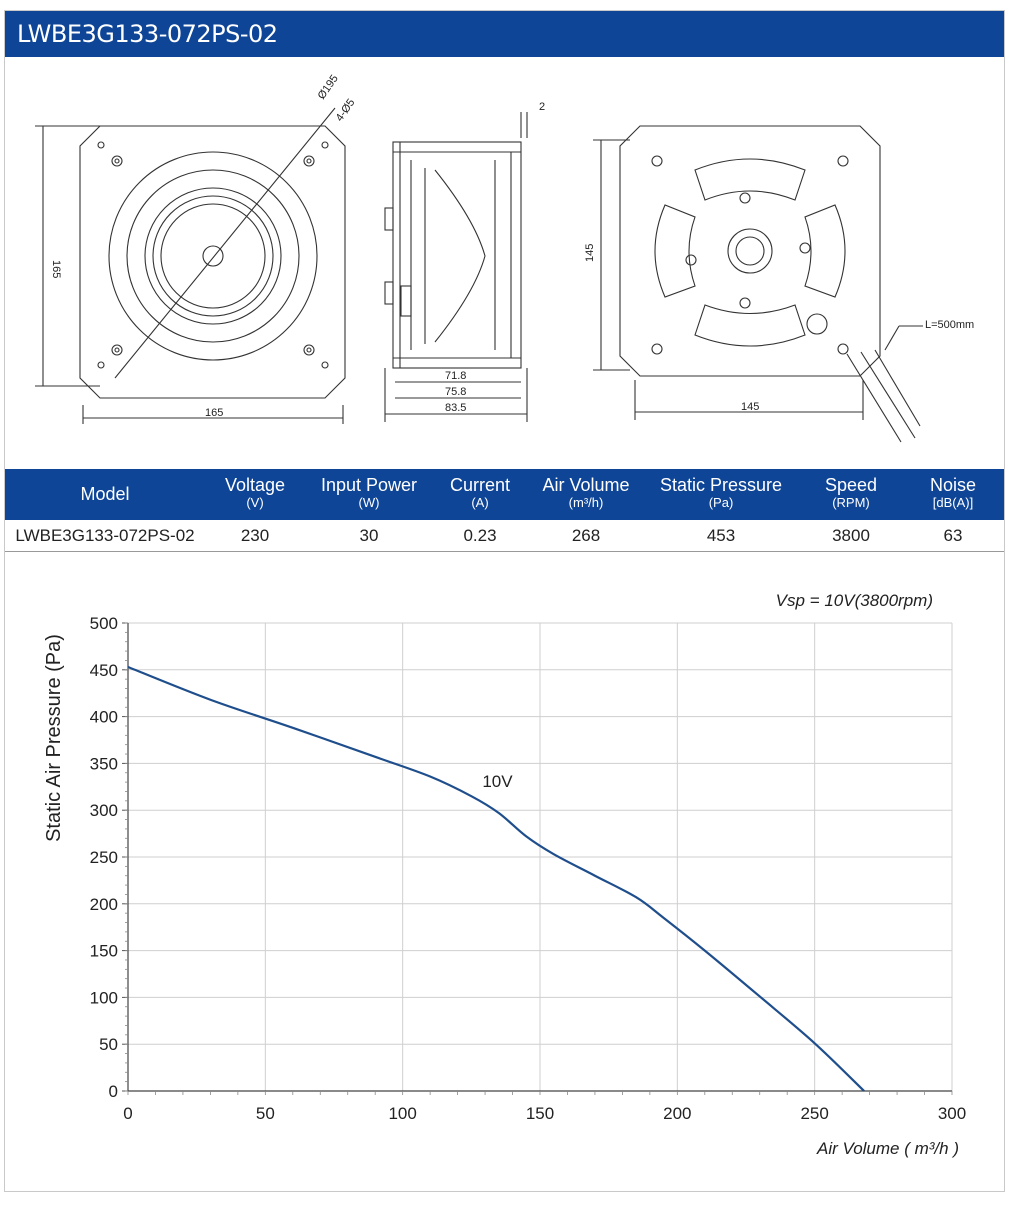 This screenshot has width=1010, height=1205. Describe the element at coordinates (851, 535) in the screenshot. I see `cell-speed: 3800` at that location.